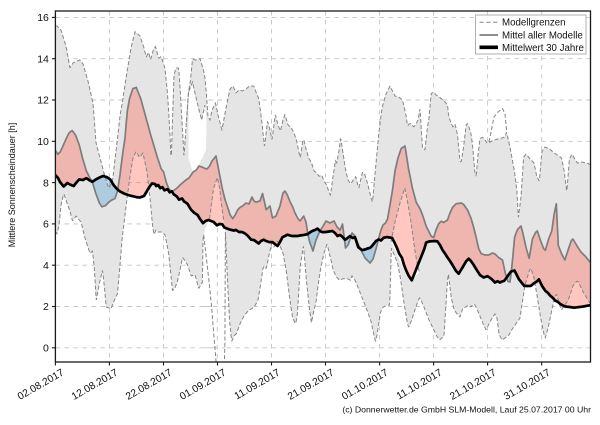 Image resolution: width=600 pixels, height=425 pixels. What do you see at coordinates (12, 185) in the screenshot?
I see `svg-text: Mittlere Sonnenscheindauer [h]` at bounding box center [12, 185].